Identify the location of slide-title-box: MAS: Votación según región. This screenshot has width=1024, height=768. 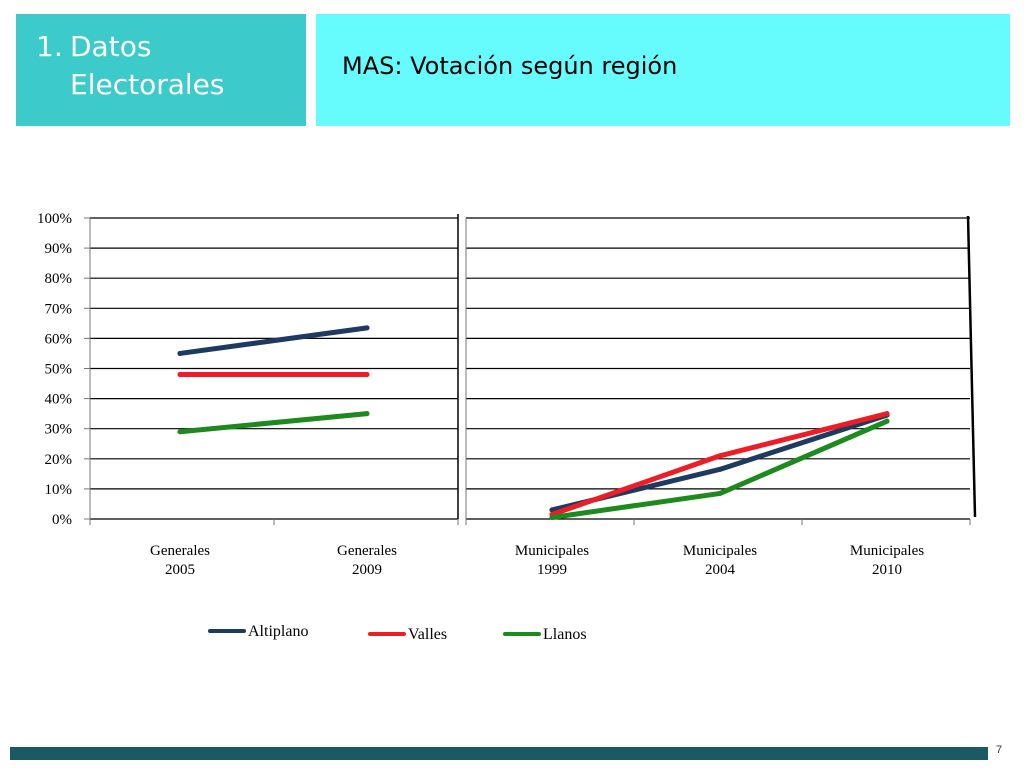
(663, 70).